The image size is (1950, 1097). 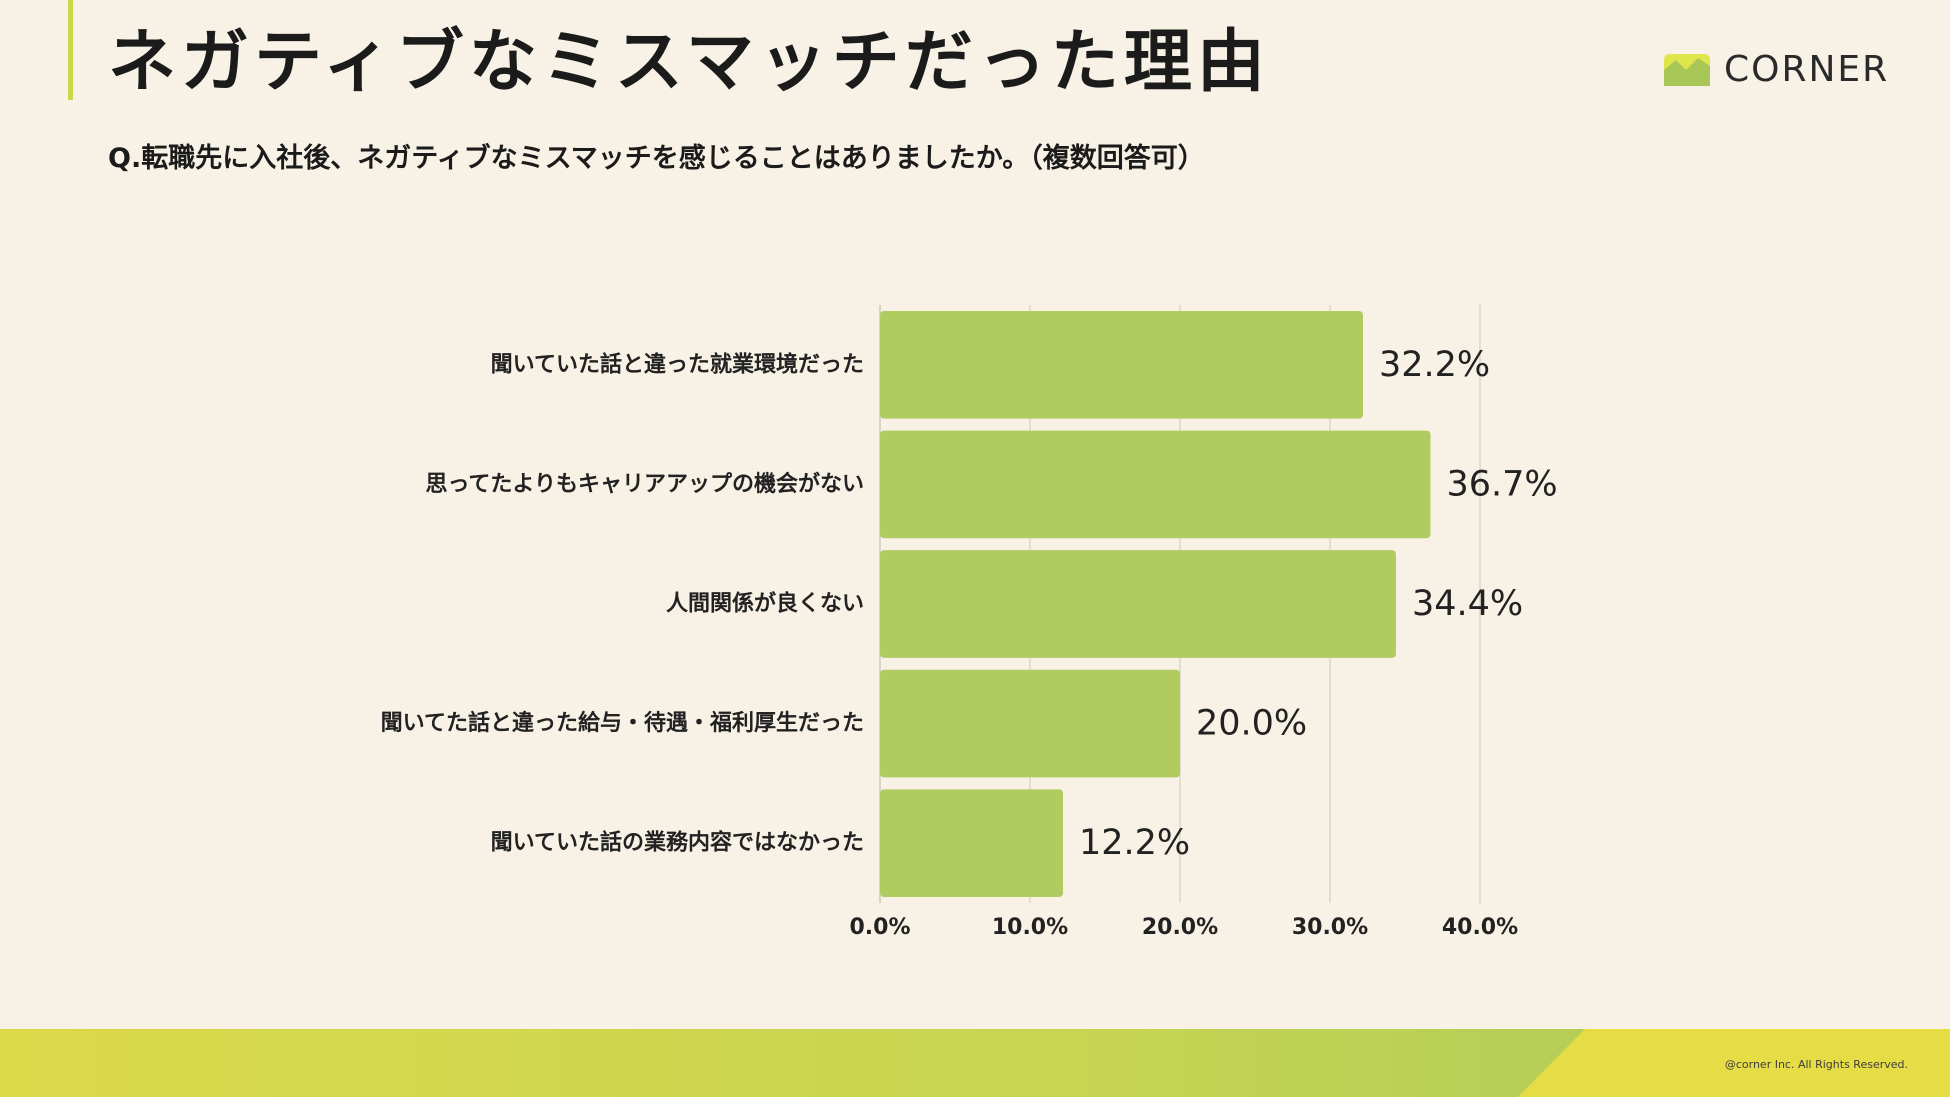 What do you see at coordinates (1434, 365) in the screenshot?
I see `data-label: 32.2%` at bounding box center [1434, 365].